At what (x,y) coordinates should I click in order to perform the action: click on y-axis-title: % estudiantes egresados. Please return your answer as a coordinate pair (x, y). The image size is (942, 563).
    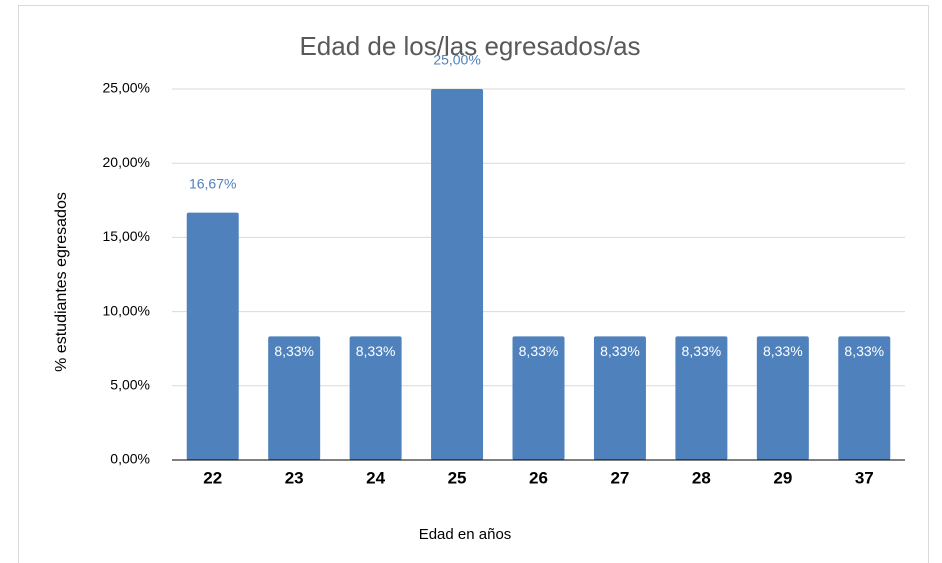
    Looking at the image, I should click on (61, 282).